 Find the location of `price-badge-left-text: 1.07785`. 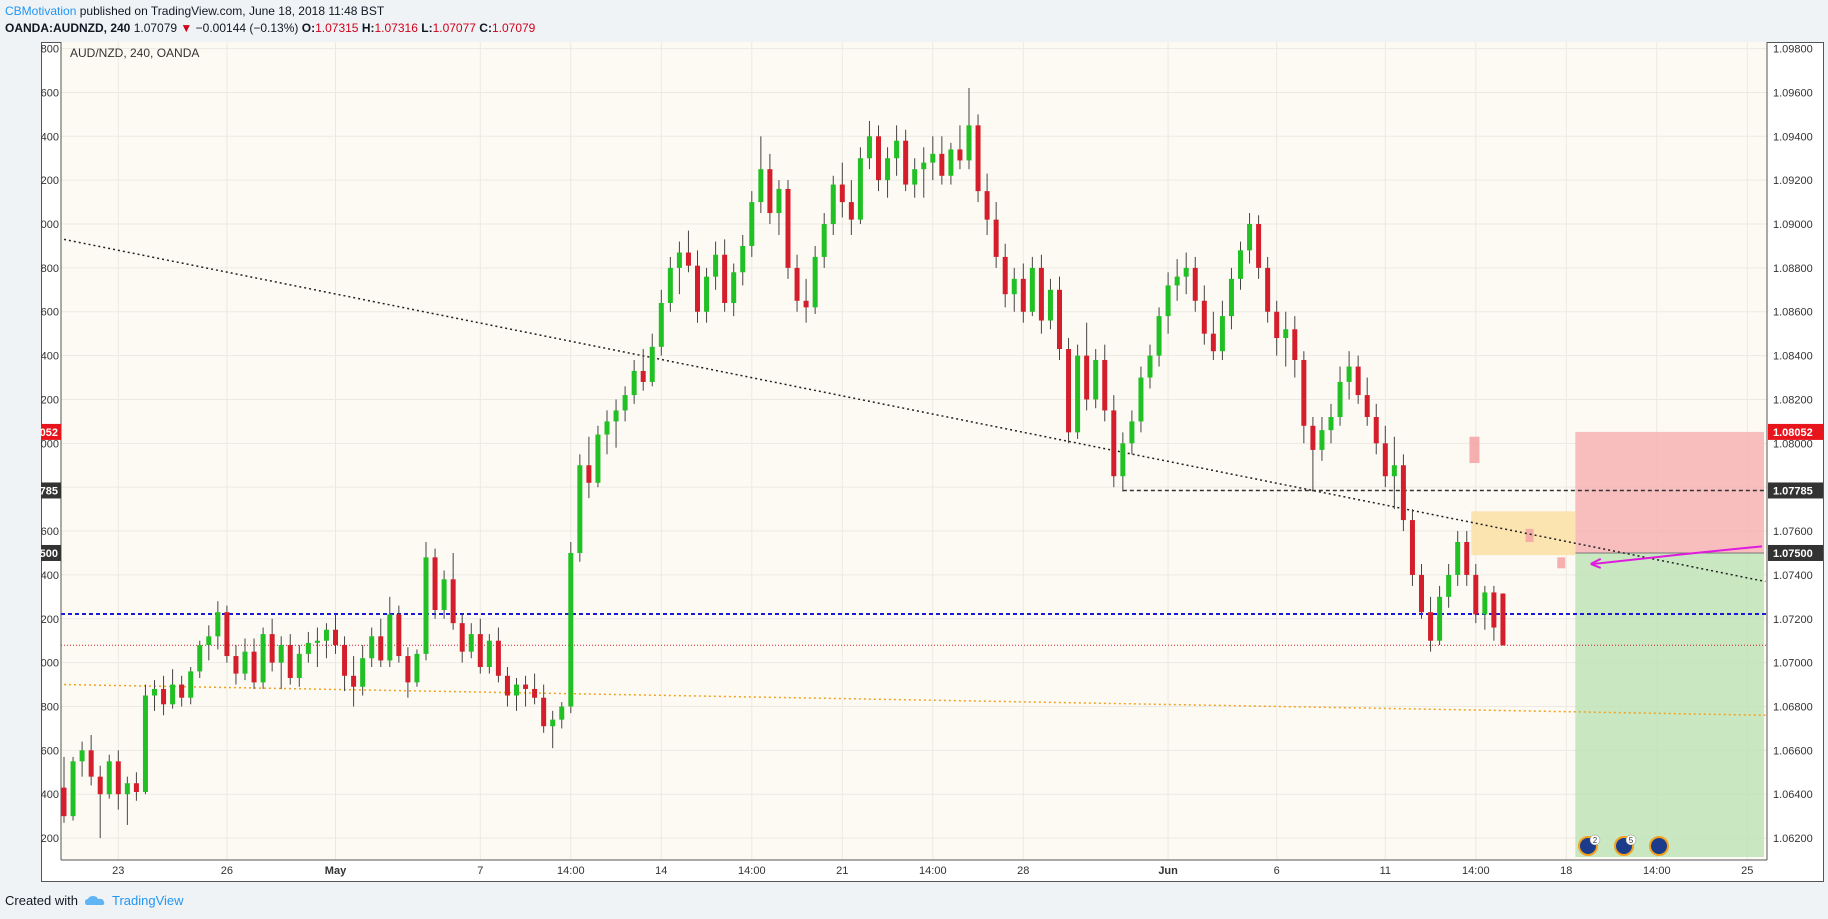

price-badge-left-text: 1.07785 is located at coordinates (49, 491).